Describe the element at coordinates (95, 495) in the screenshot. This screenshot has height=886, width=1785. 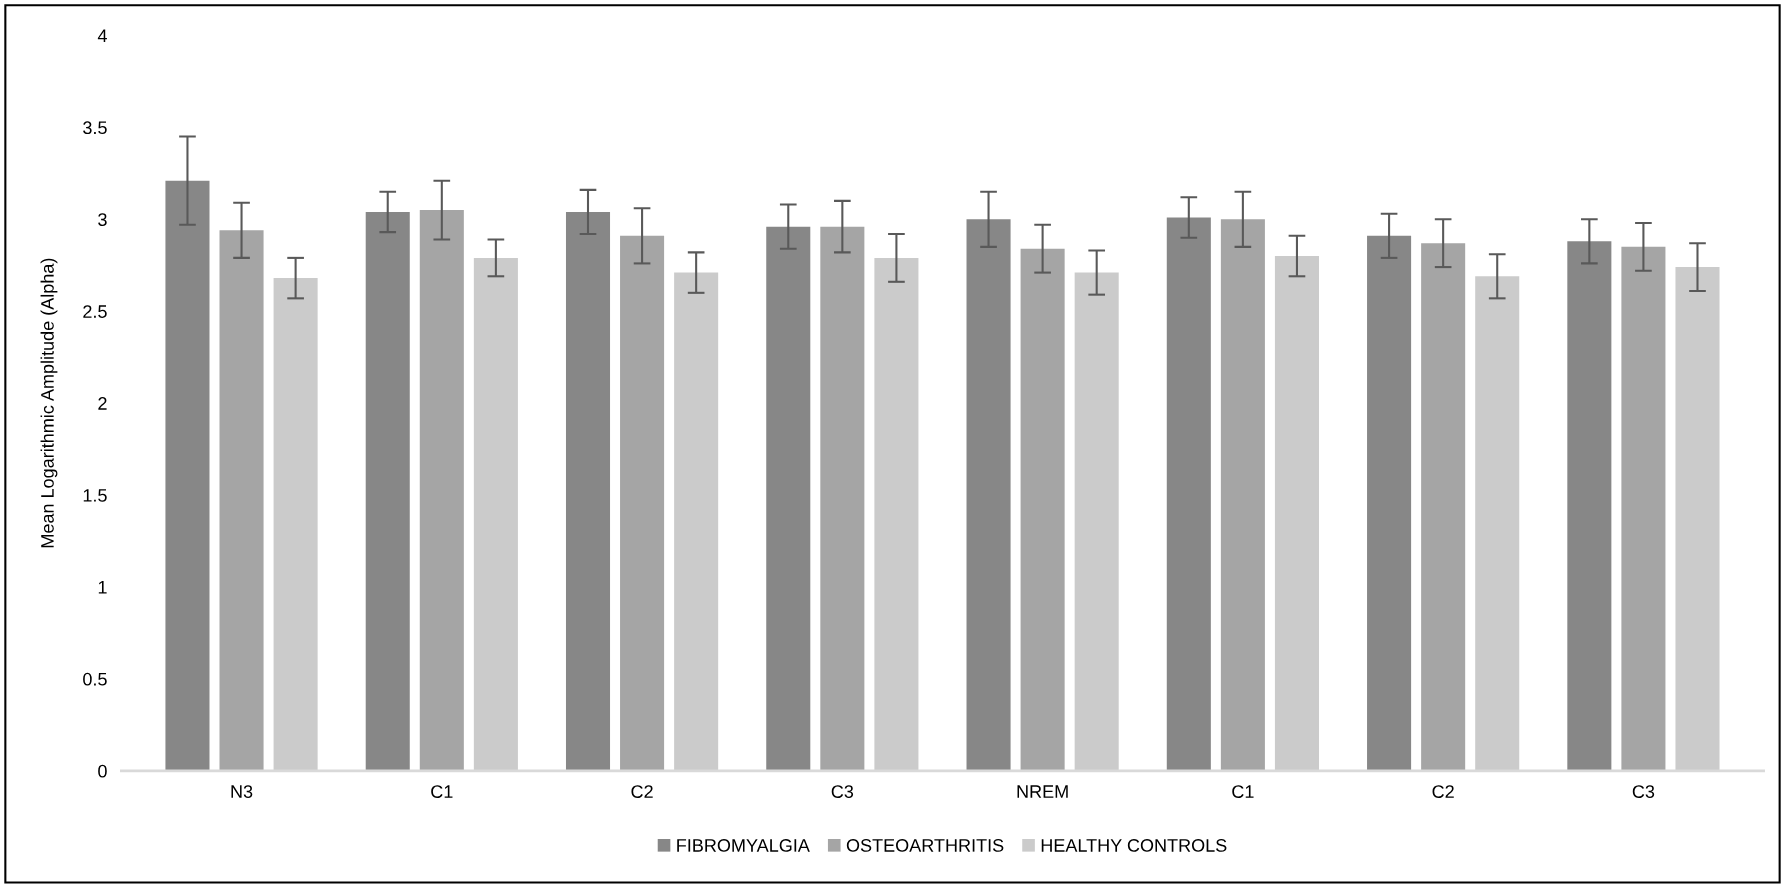
I see `y-tick-label: 1.5` at that location.